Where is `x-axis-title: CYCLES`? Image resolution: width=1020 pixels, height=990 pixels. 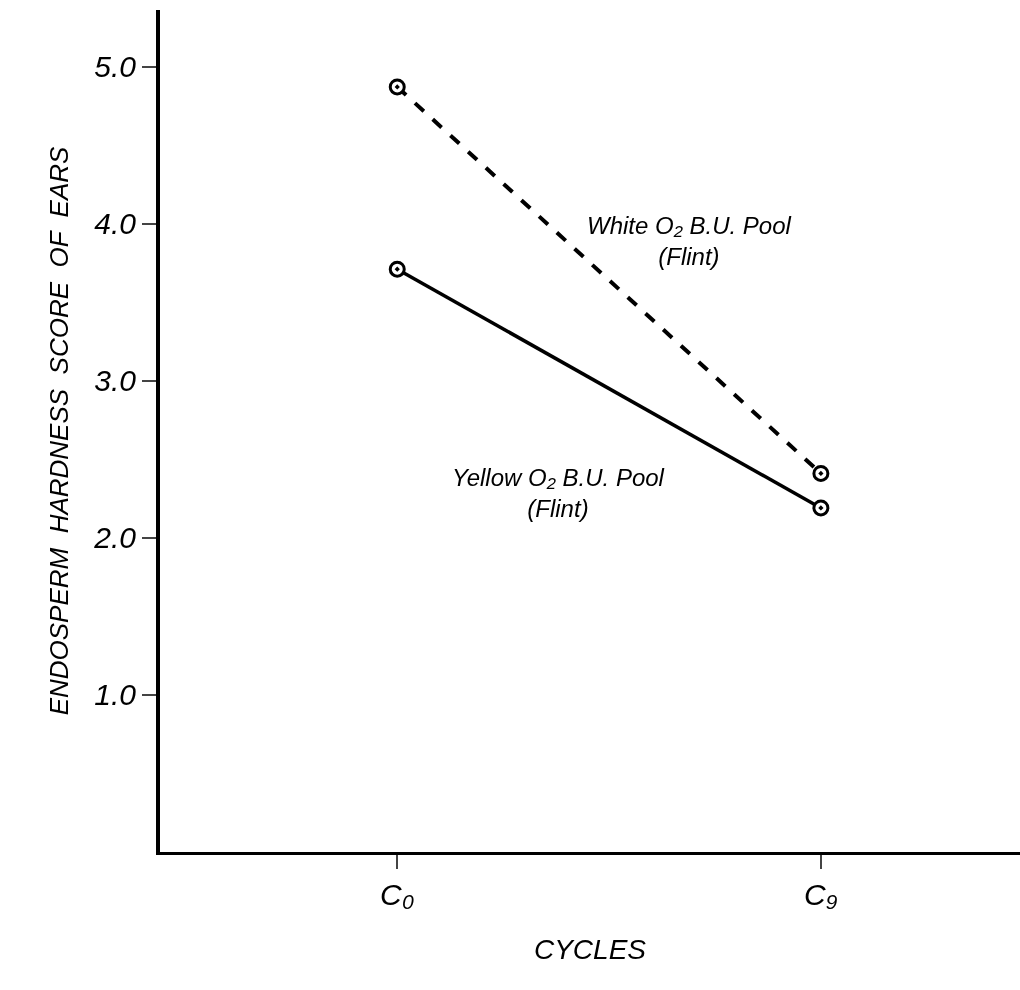
x-axis-title: CYCLES is located at coordinates (590, 950).